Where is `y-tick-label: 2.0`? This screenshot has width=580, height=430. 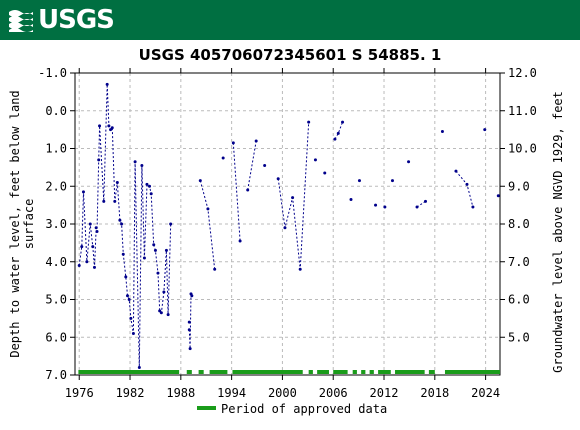 y-tick-label: 2.0 is located at coordinates (56, 186).